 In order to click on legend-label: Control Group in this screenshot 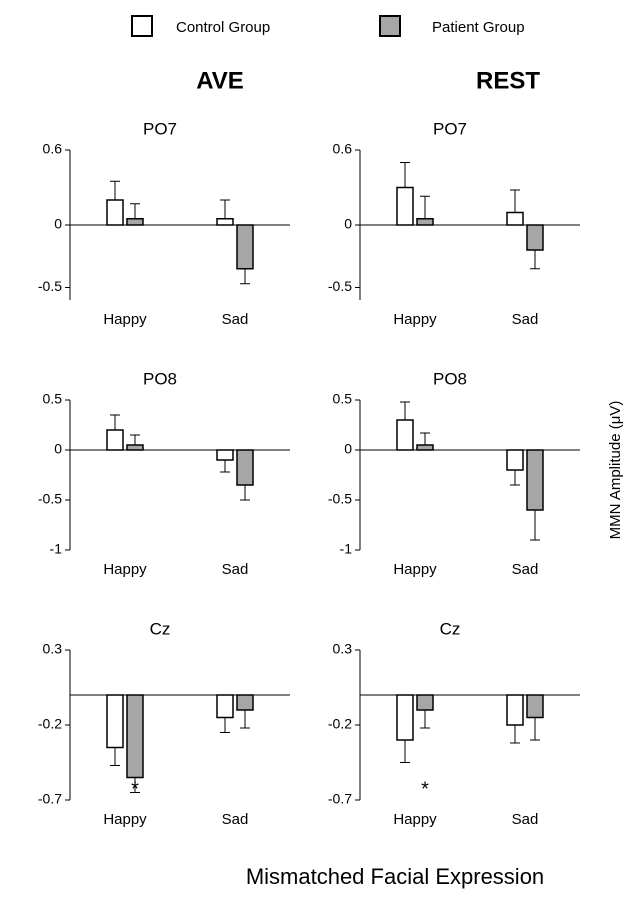, I will do `click(223, 27)`.